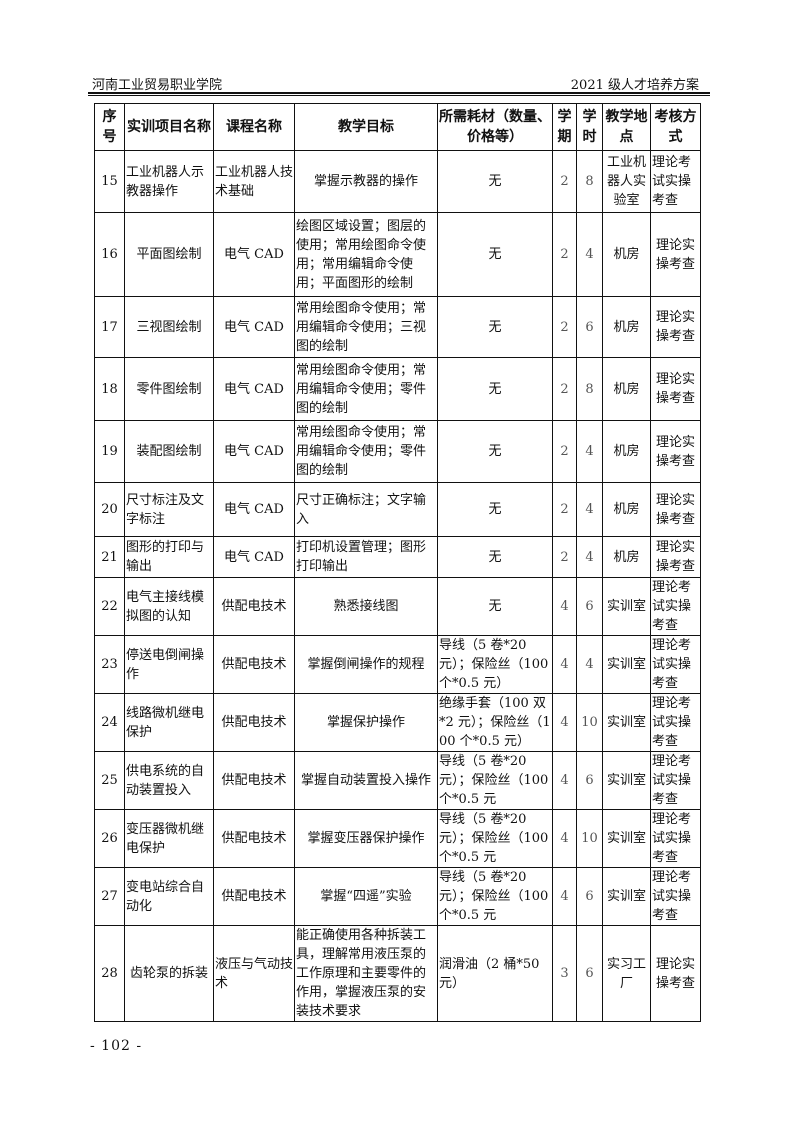 This screenshot has width=793, height=1122. What do you see at coordinates (109, 664) in the screenshot?
I see `cell-seq: 23` at bounding box center [109, 664].